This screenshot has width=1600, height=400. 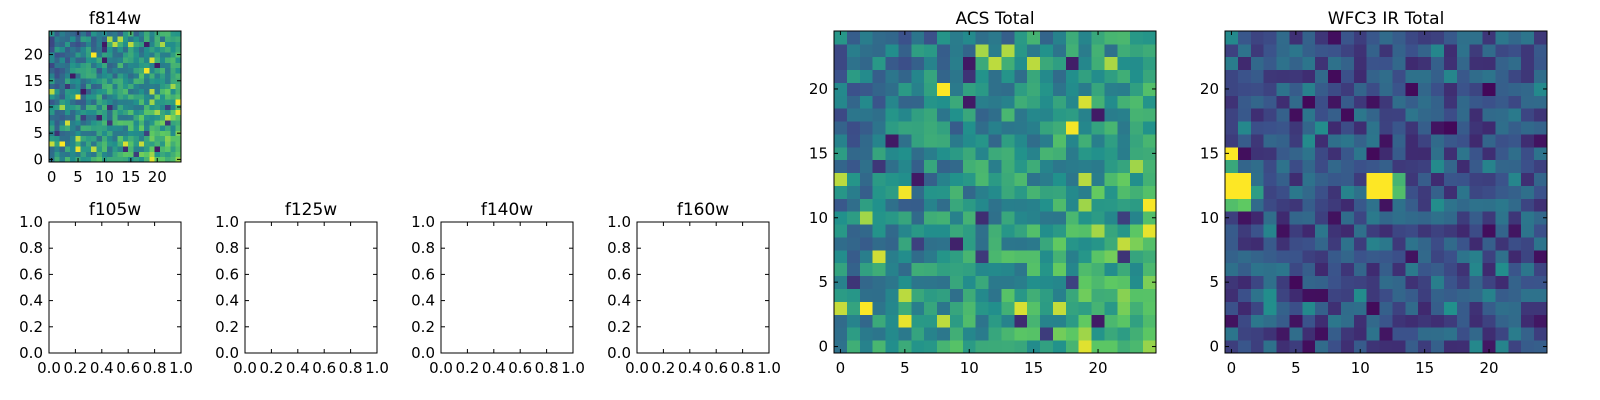 I want to click on panel-title: WFC3 IR Total, so click(x=1386, y=19).